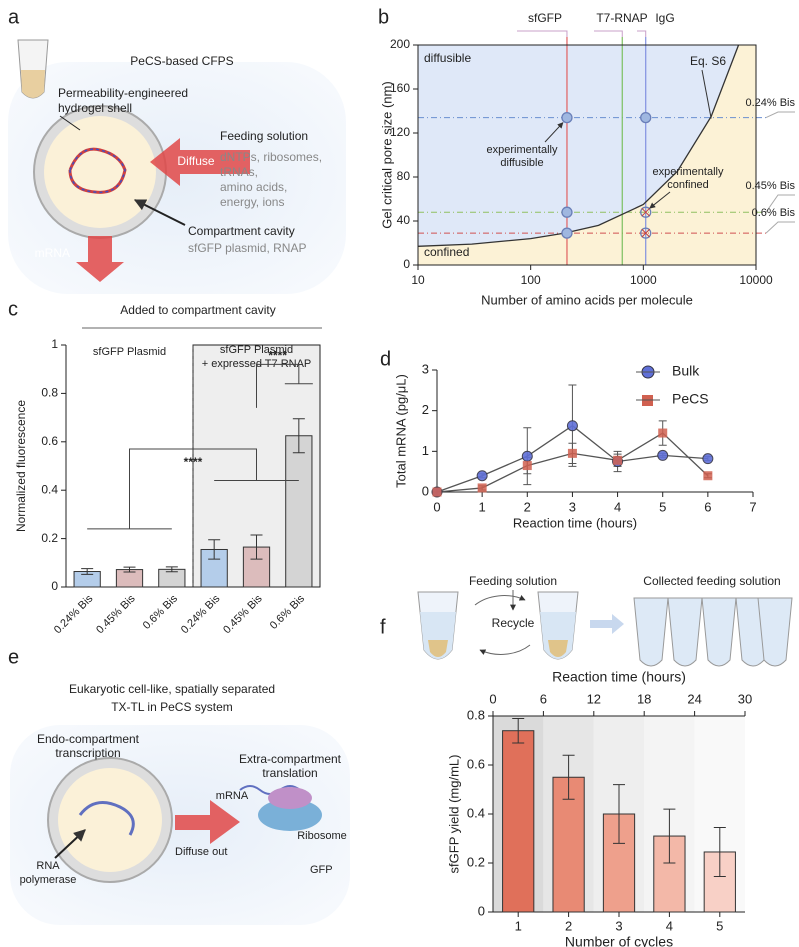 The height and width of the screenshot is (947, 799). What do you see at coordinates (383, 627) in the screenshot?
I see `panel-letter: f` at bounding box center [383, 627].